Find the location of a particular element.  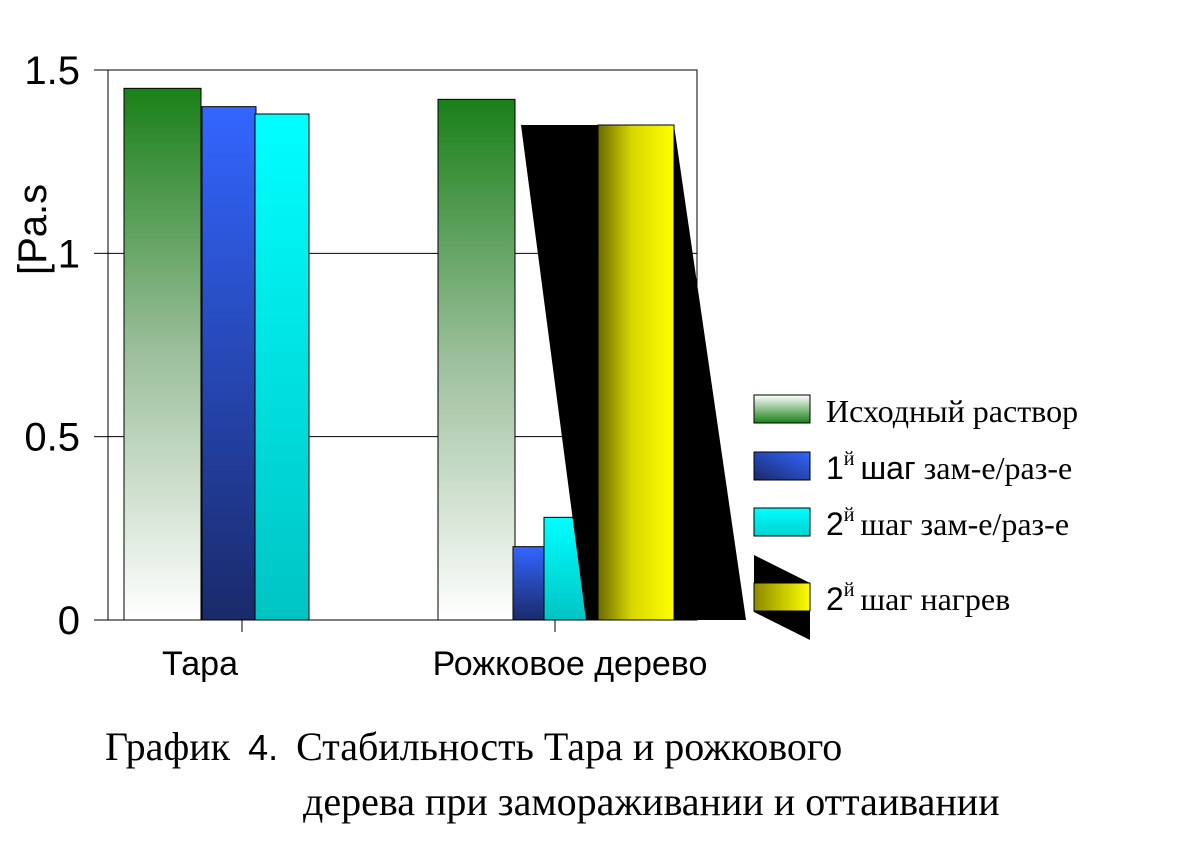

legend-item: 2й шаг зам-е/раз-е is located at coordinates (911, 523).